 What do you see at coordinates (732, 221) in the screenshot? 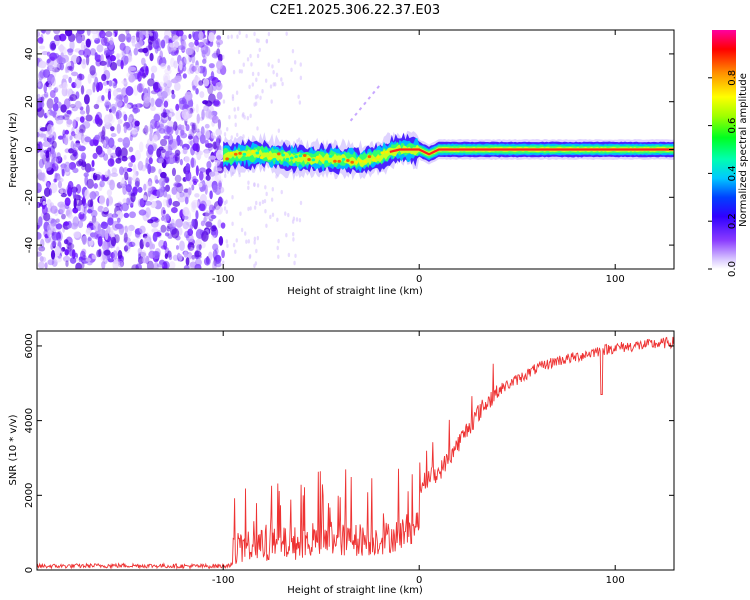
I see `colorbar-tick-label: 0.2` at bounding box center [732, 221].